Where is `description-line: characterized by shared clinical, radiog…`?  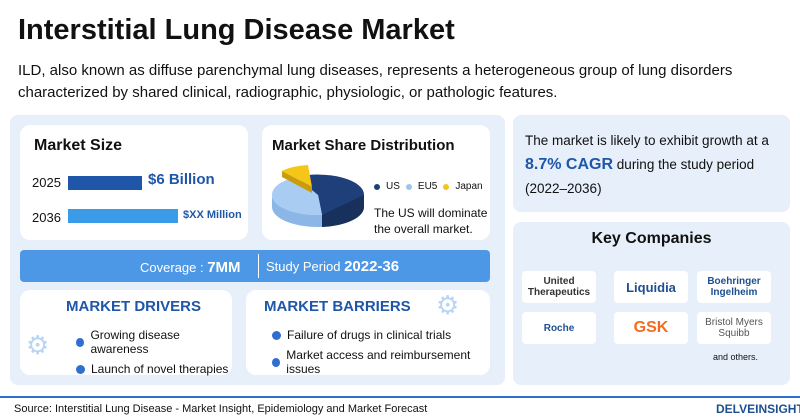
description-line: characterized by shared clinical, radiog… is located at coordinates (288, 92).